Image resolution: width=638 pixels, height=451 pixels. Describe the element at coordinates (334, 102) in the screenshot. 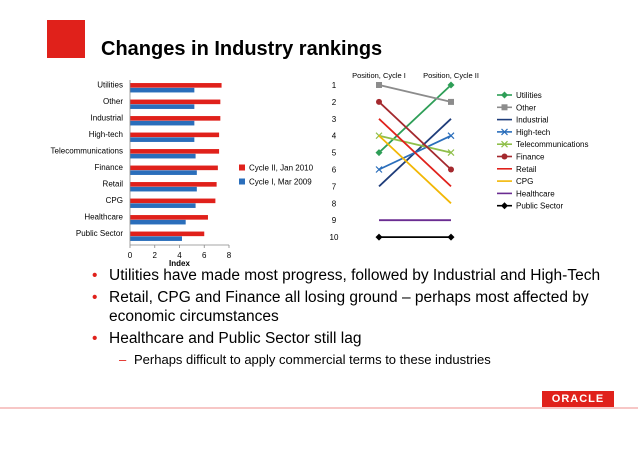

I see `line-y-tick-label: 2` at that location.